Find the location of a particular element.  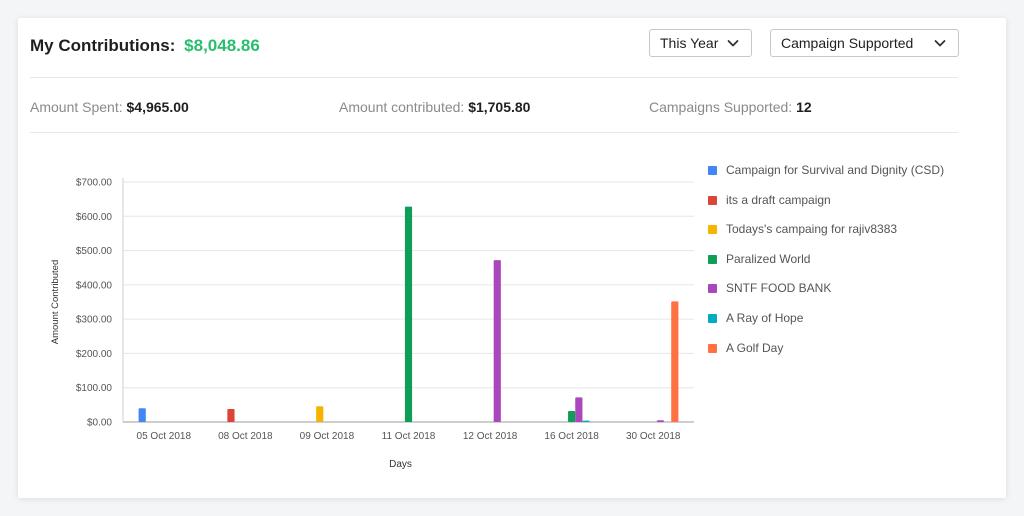

y-axis-title: Amount Contributed is located at coordinates (55, 302).